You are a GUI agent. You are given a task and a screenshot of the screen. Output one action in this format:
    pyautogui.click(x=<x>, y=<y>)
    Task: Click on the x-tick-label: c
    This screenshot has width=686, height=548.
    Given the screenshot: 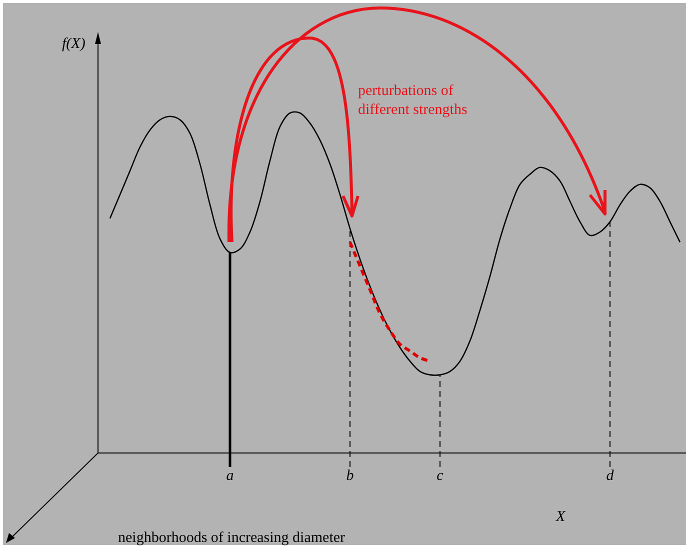 What is the action you would take?
    pyautogui.click(x=440, y=476)
    